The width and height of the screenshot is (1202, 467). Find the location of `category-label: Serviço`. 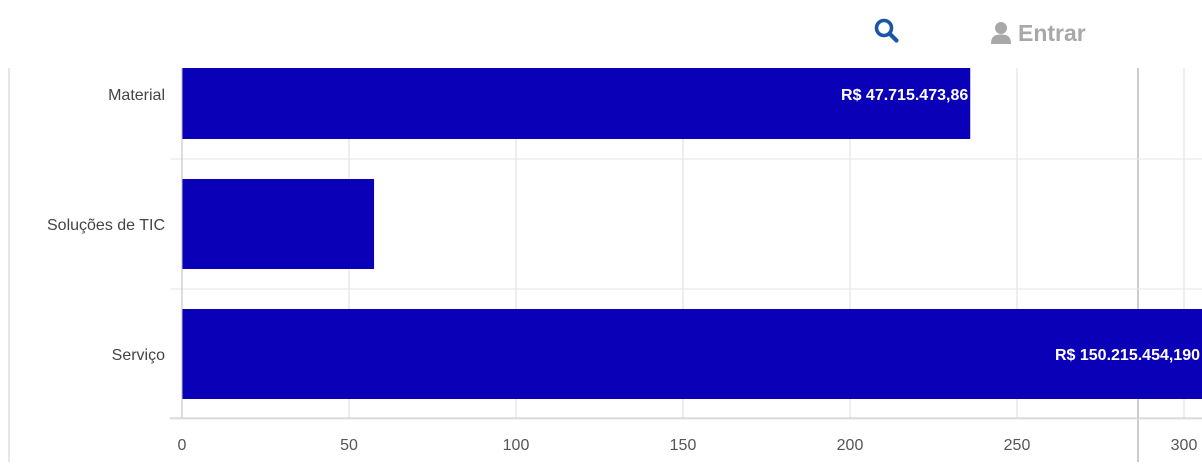

category-label: Serviço is located at coordinates (138, 355).